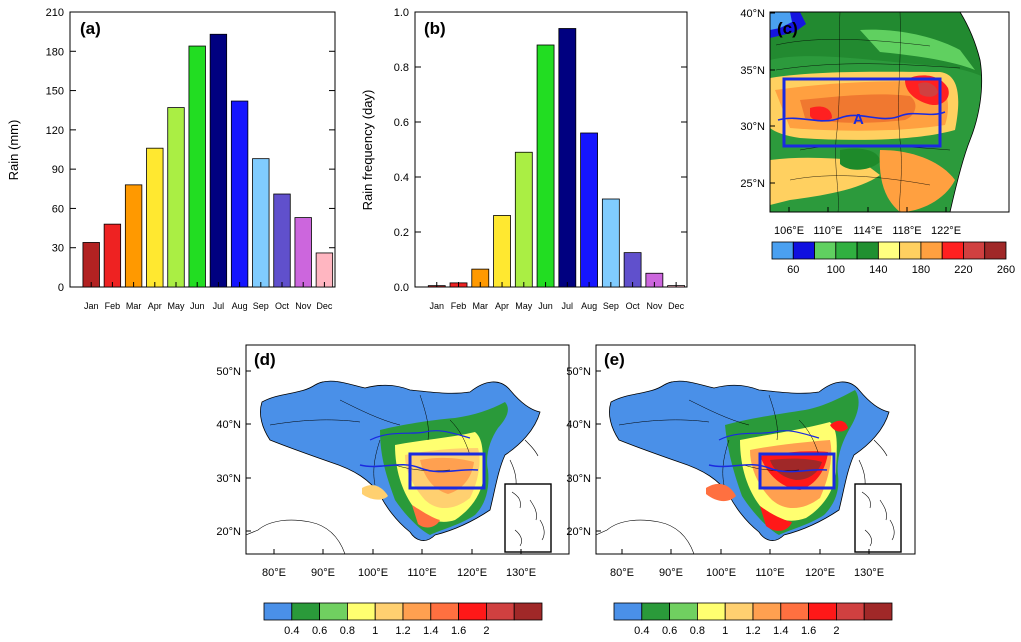 Image resolution: width=1021 pixels, height=642 pixels. What do you see at coordinates (780, 631) in the screenshot?
I see `colorbar-label: 1.4` at bounding box center [780, 631].